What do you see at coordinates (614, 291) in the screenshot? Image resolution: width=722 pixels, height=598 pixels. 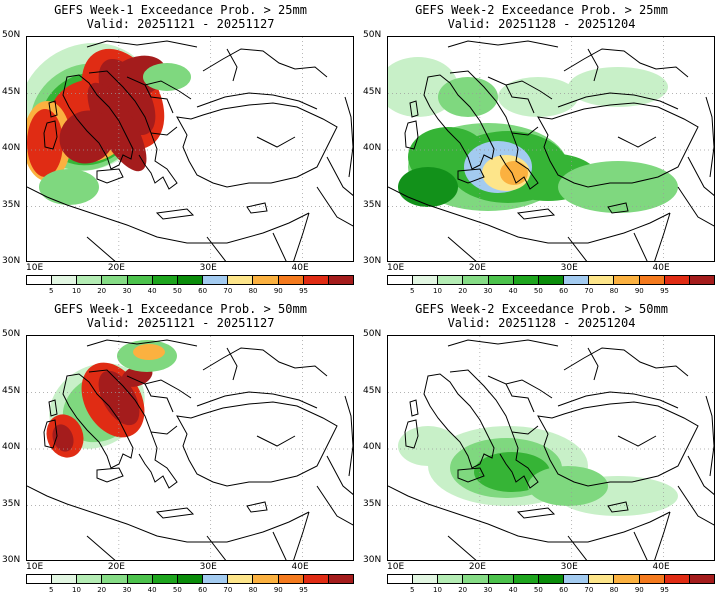 I see `colorbar-label: 80` at bounding box center [614, 291].